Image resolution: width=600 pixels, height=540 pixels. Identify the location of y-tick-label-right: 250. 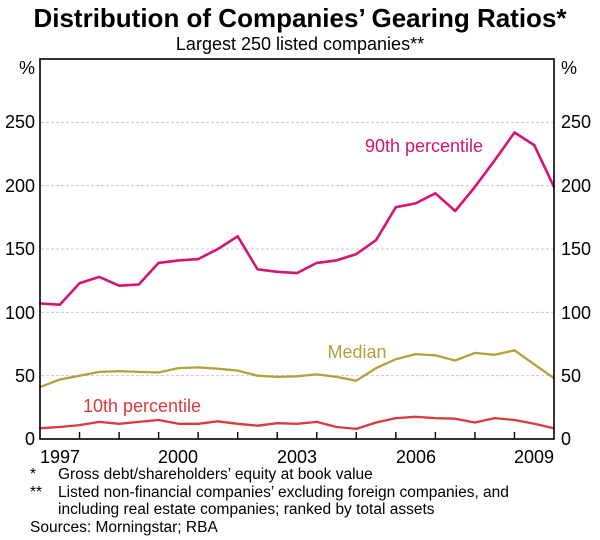
(576, 122).